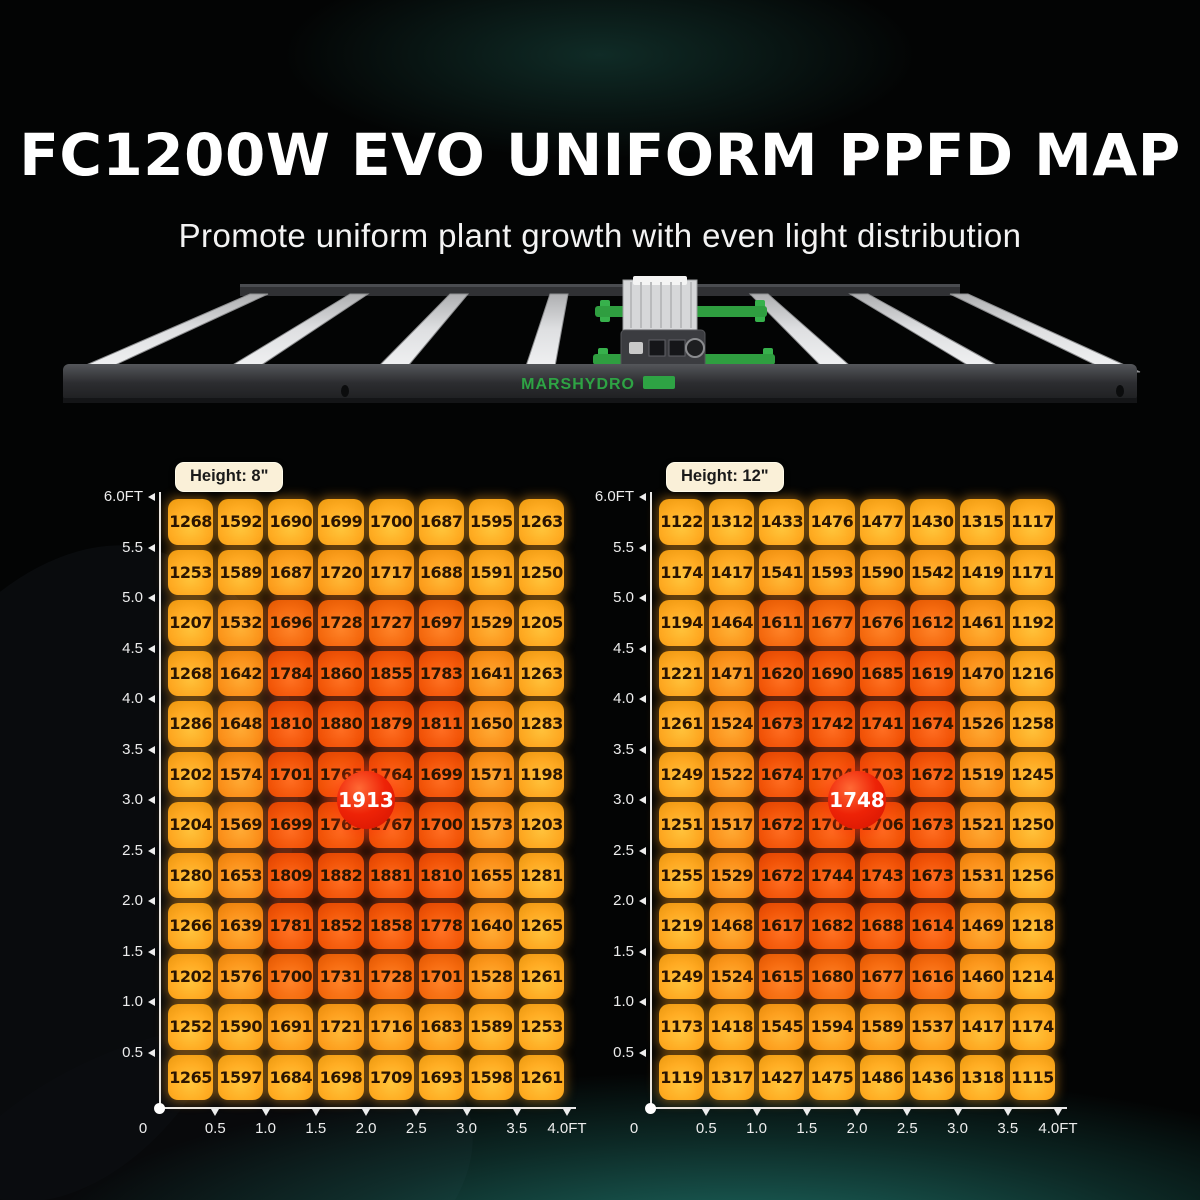  Describe the element at coordinates (832, 673) in the screenshot. I see `ppfd-cell: 1690` at that location.